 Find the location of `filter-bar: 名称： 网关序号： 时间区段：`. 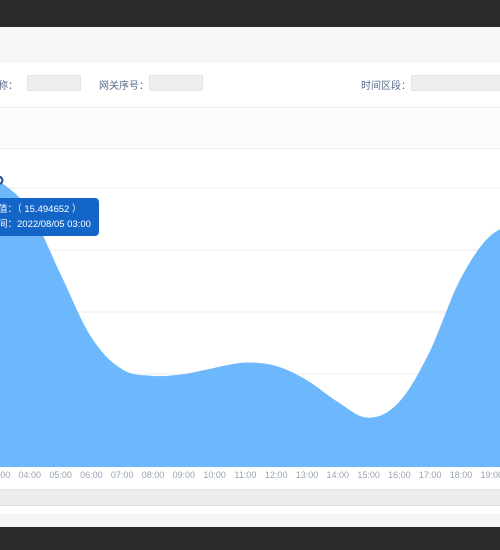

filter-bar: 名称： 网关序号： 时间区段： is located at coordinates (250, 84).